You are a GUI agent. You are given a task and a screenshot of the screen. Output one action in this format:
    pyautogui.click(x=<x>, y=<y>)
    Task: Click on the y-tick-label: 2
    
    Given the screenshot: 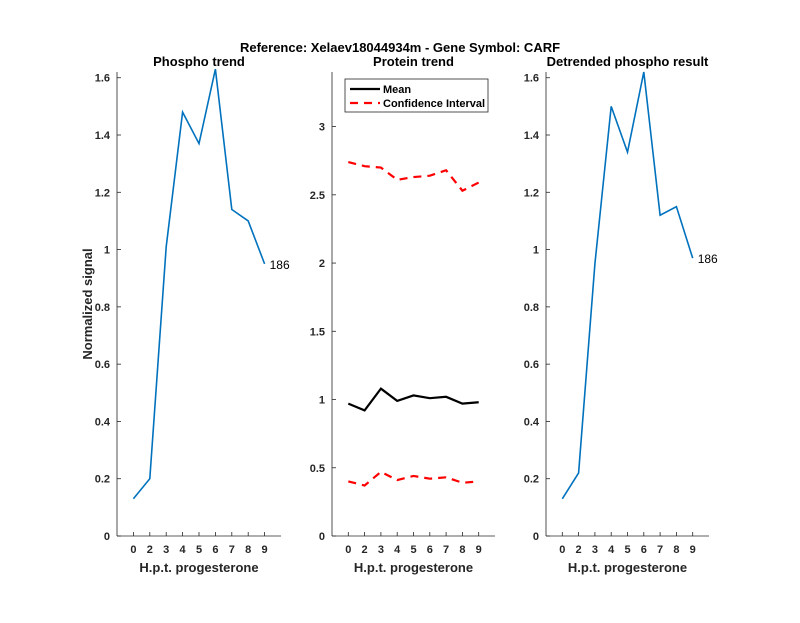 What is the action you would take?
    pyautogui.click(x=322, y=264)
    